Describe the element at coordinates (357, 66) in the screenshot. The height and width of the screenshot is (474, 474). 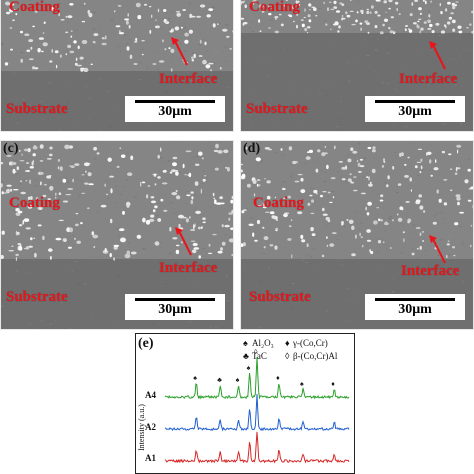
I see `sem-panel-b: Coating Interface Substrate 30μm` at that location.